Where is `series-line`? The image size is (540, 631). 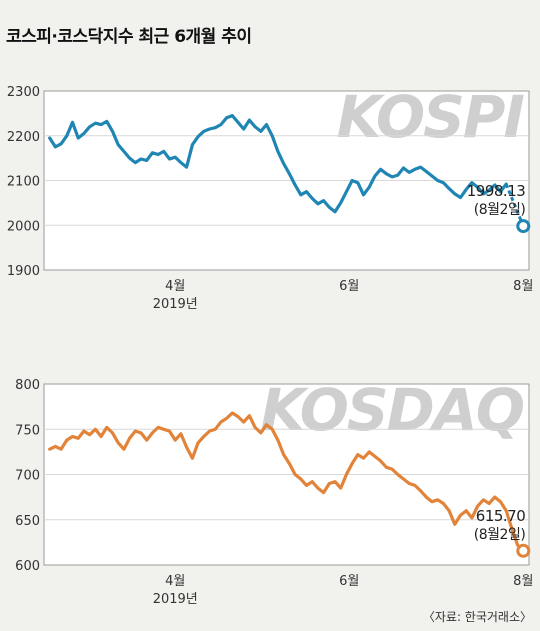 series-line is located at coordinates (278, 163).